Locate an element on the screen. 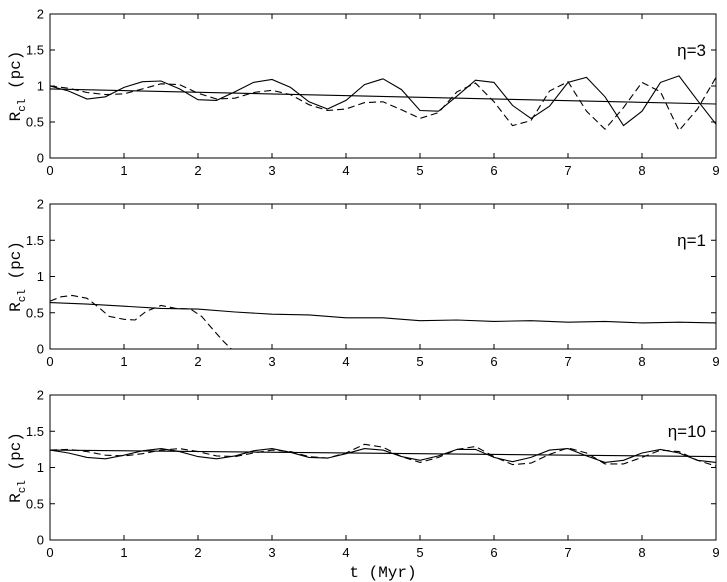 This screenshot has height=582, width=727. panel-annotation: η=10 is located at coordinates (687, 431).